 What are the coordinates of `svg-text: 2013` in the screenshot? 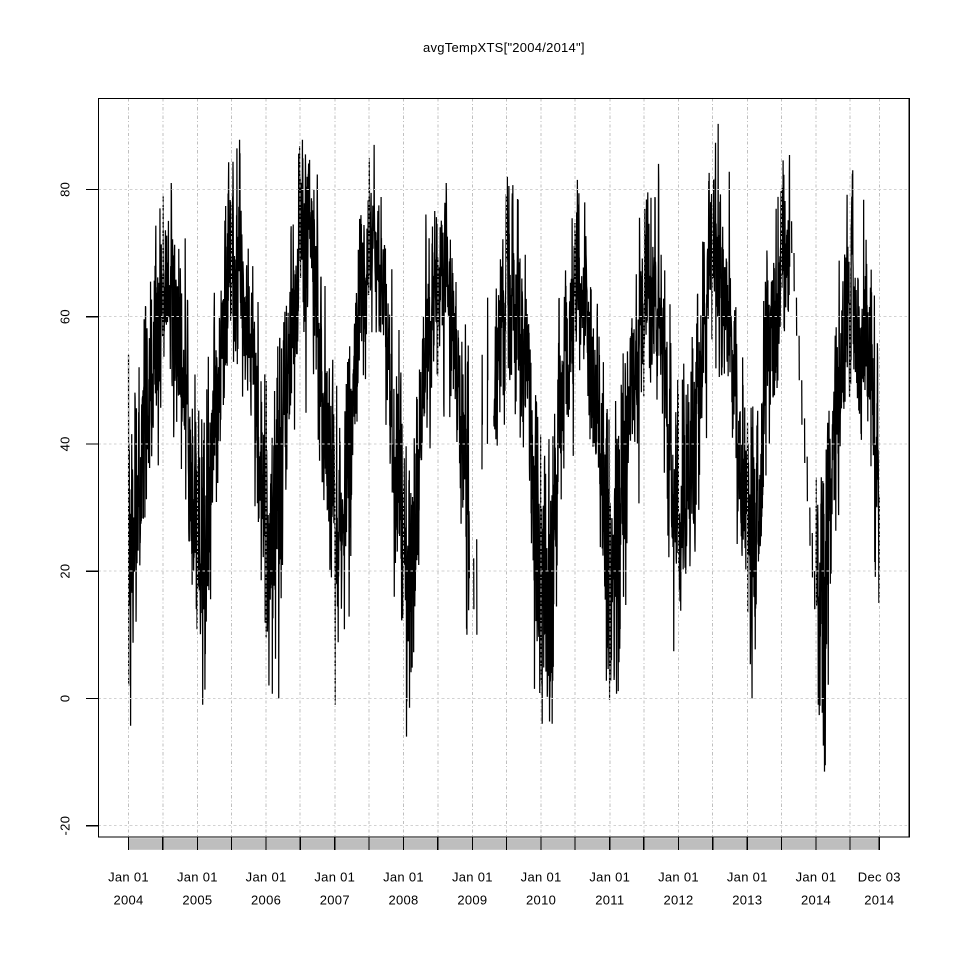 It's located at (747, 900).